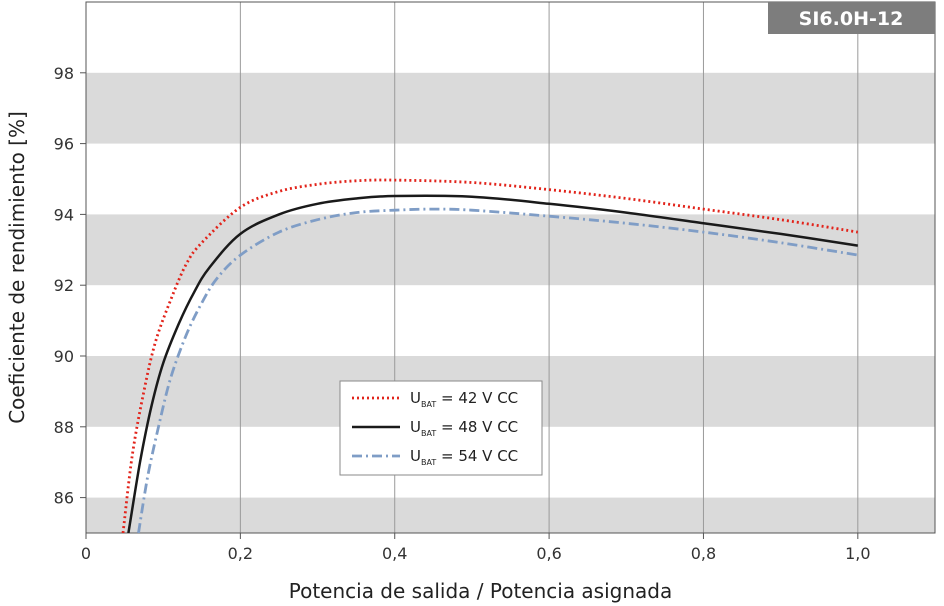 The width and height of the screenshot is (944, 606). I want to click on x-axis-ticks: 0 0,2 0,4 0,6 0,8 1,0, so click(476, 548).